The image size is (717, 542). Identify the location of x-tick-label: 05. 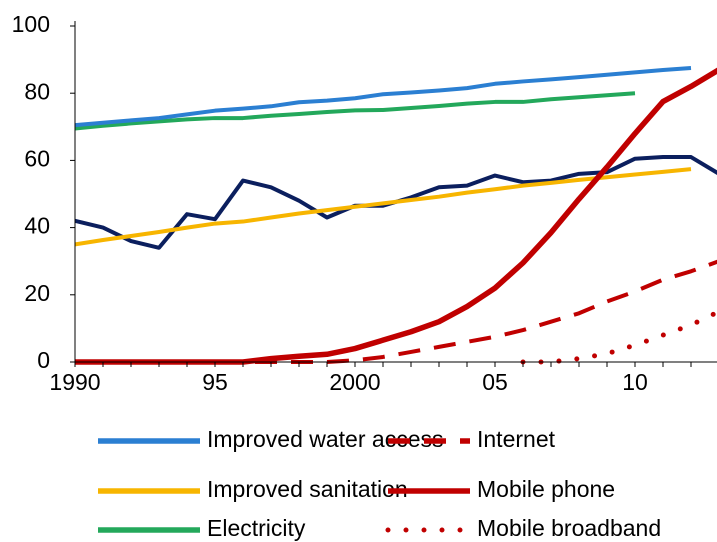
(495, 382).